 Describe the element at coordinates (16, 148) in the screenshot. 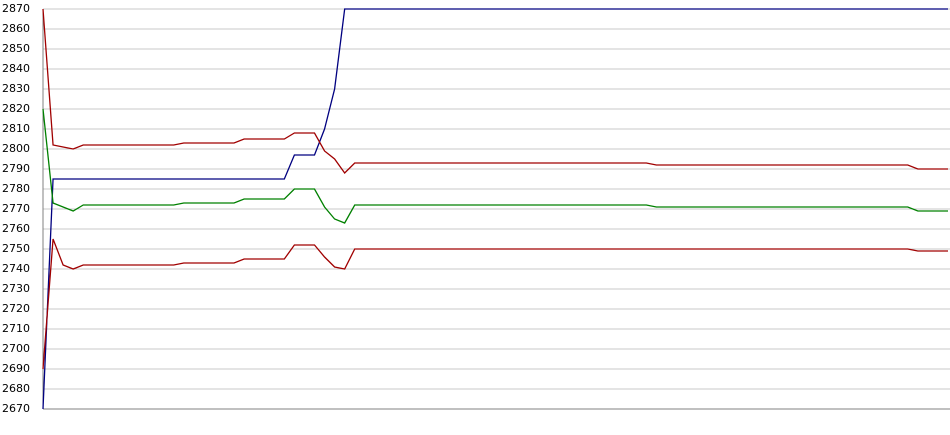

I see `y-tick-label: 2800` at that location.